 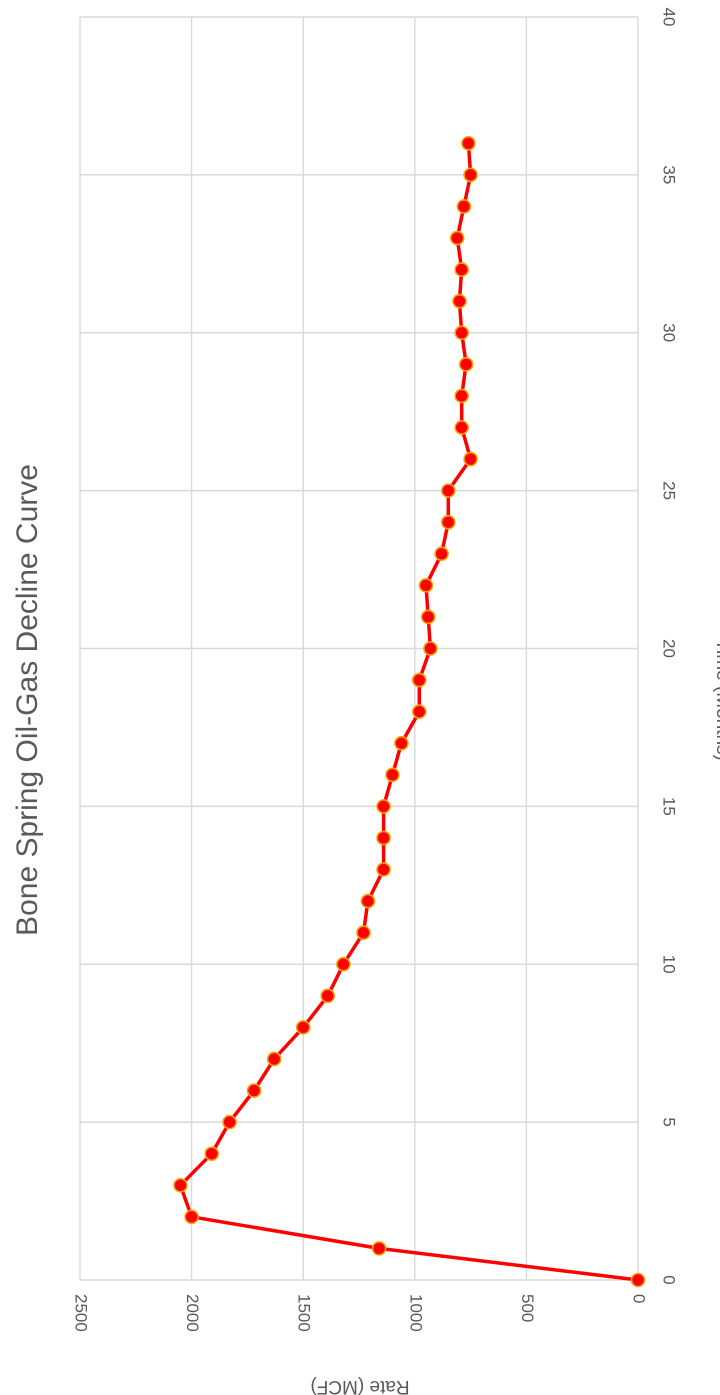 What do you see at coordinates (669, 648) in the screenshot?
I see `x-tick-label: 20` at bounding box center [669, 648].